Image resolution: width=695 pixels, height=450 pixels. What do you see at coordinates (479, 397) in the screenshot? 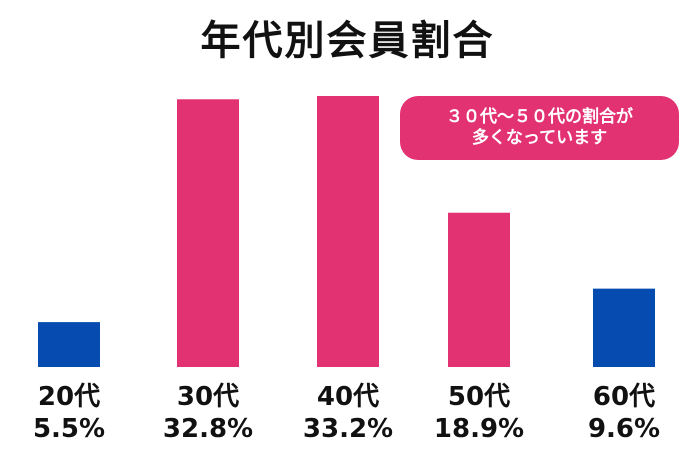
I see `category-label: 50代` at bounding box center [479, 397].